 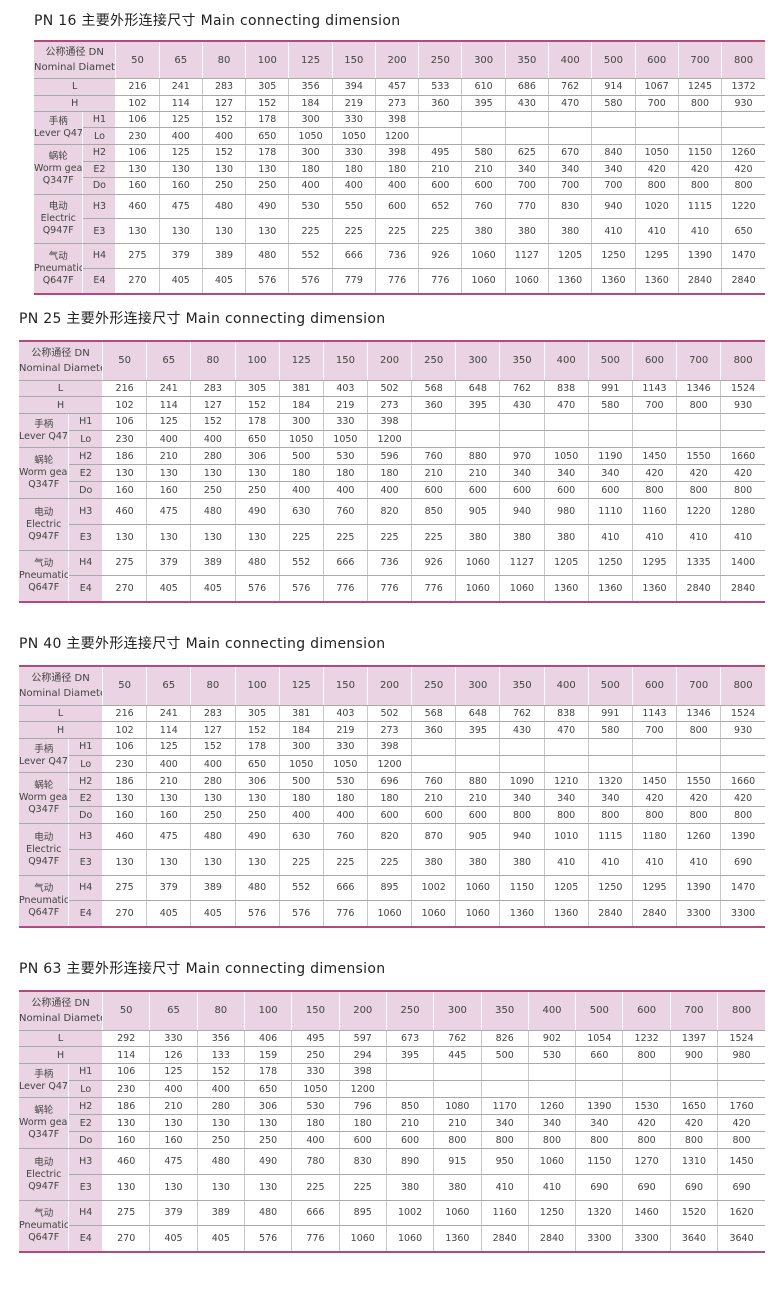 What do you see at coordinates (362, 1055) in the screenshot?
I see `value-cell: 294` at bounding box center [362, 1055].